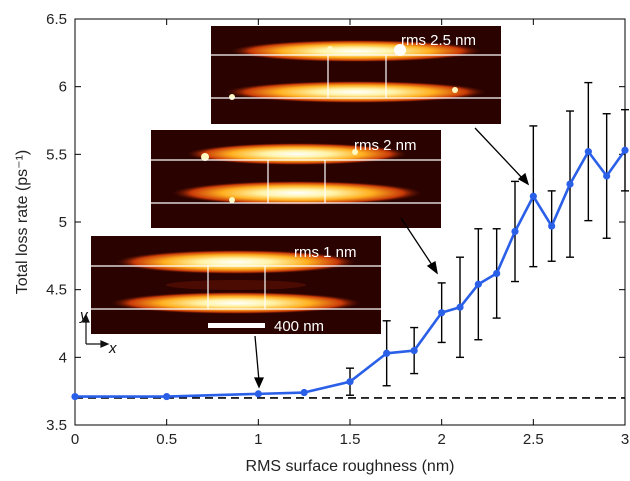 This screenshot has height=481, width=630. What do you see at coordinates (441, 439) in the screenshot?
I see `x-tick-label: 2` at bounding box center [441, 439].